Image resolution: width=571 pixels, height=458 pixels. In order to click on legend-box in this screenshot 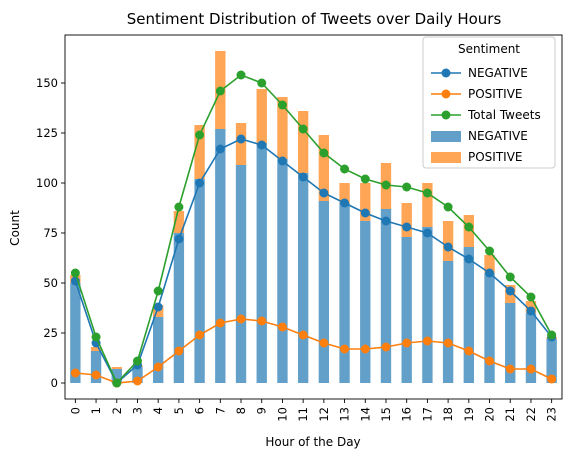, I will do `click(489, 102)`.